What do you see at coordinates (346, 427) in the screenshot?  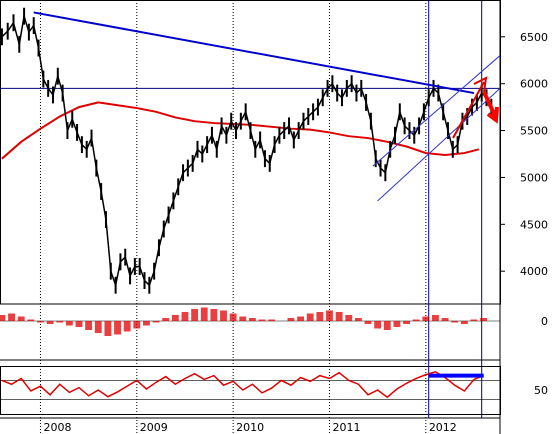 I see `time-tick-label: 2011` at bounding box center [346, 427].